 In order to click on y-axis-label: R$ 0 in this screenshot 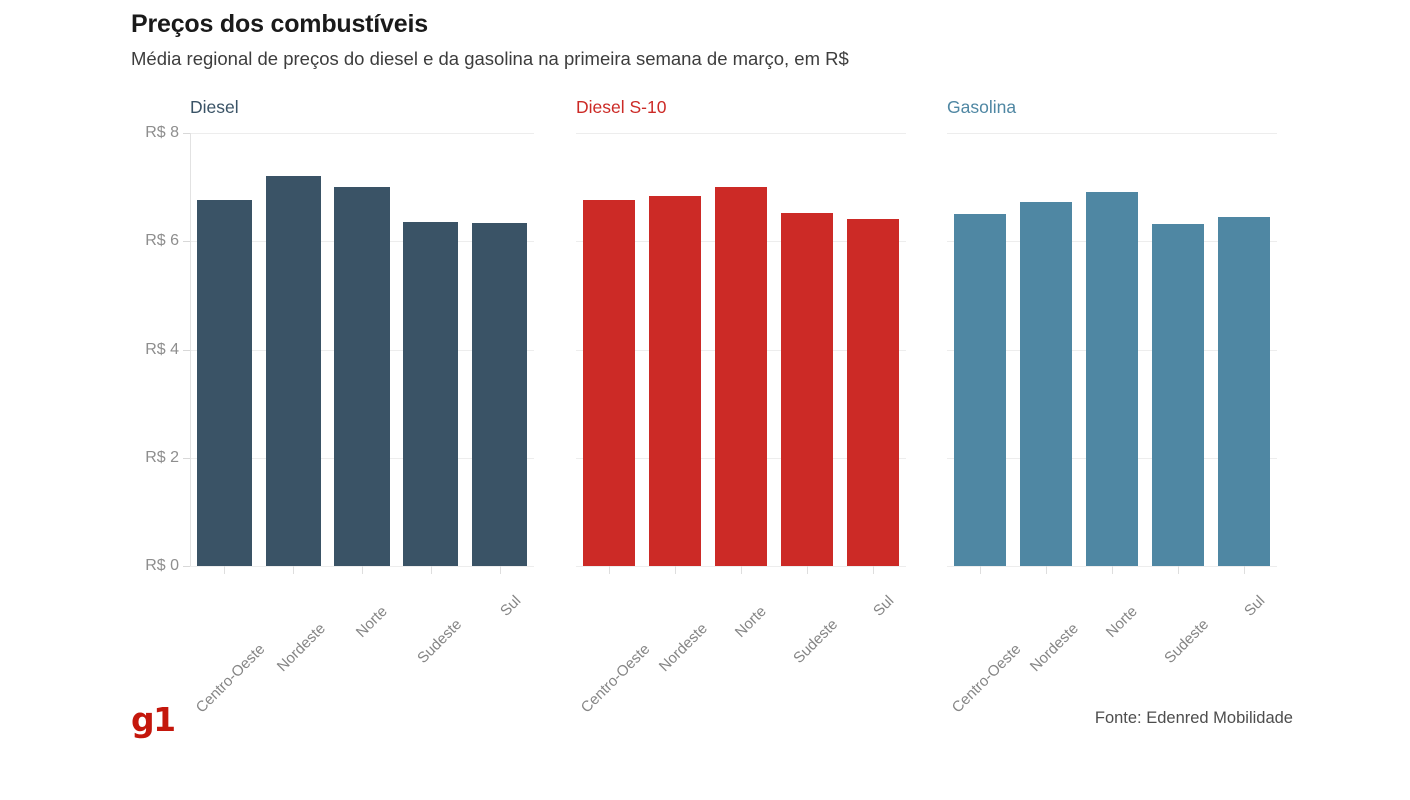, I will do `click(162, 565)`.